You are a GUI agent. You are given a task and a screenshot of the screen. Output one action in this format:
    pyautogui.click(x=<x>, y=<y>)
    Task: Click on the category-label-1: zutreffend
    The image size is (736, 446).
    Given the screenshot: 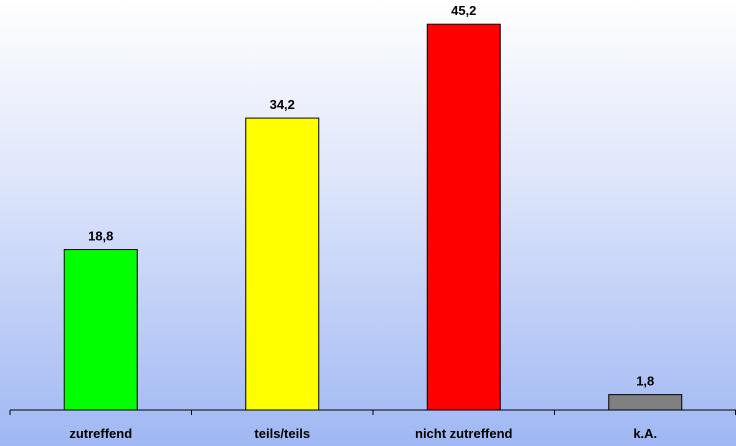 What is the action you would take?
    pyautogui.click(x=100, y=433)
    